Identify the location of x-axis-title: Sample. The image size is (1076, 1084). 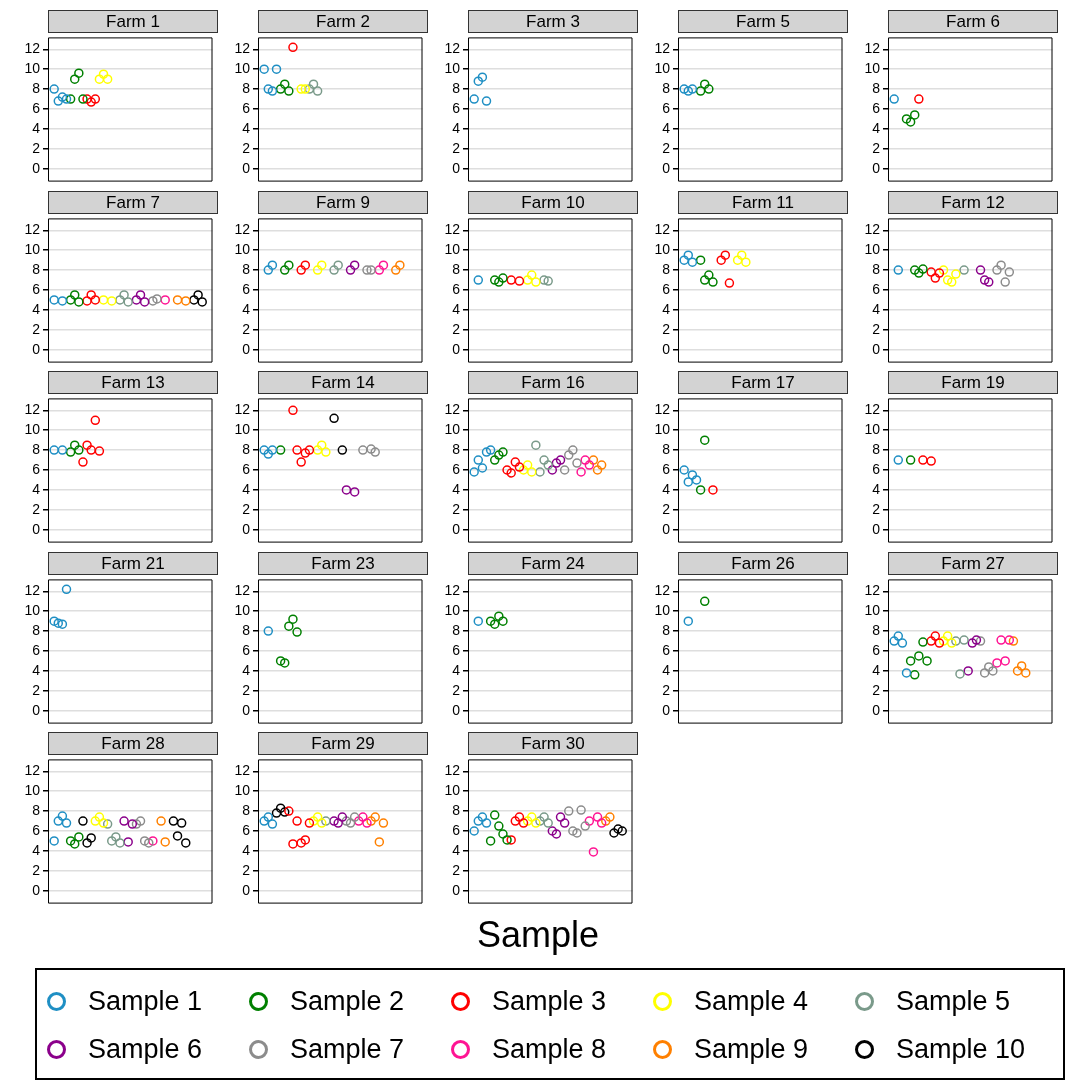
(538, 934).